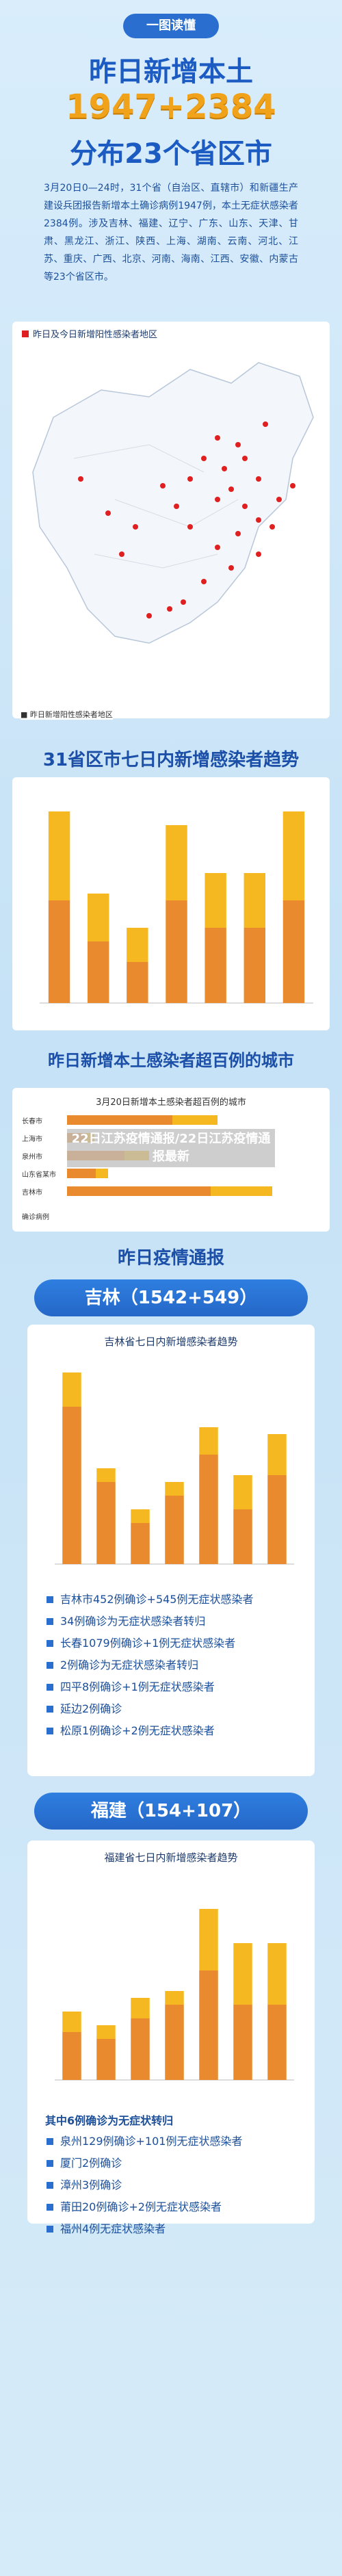 Image resolution: width=342 pixels, height=2576 pixels. What do you see at coordinates (95, 335) in the screenshot?
I see `map-label-text: 昨日及今日新增阳性感染者地区` at bounding box center [95, 335].